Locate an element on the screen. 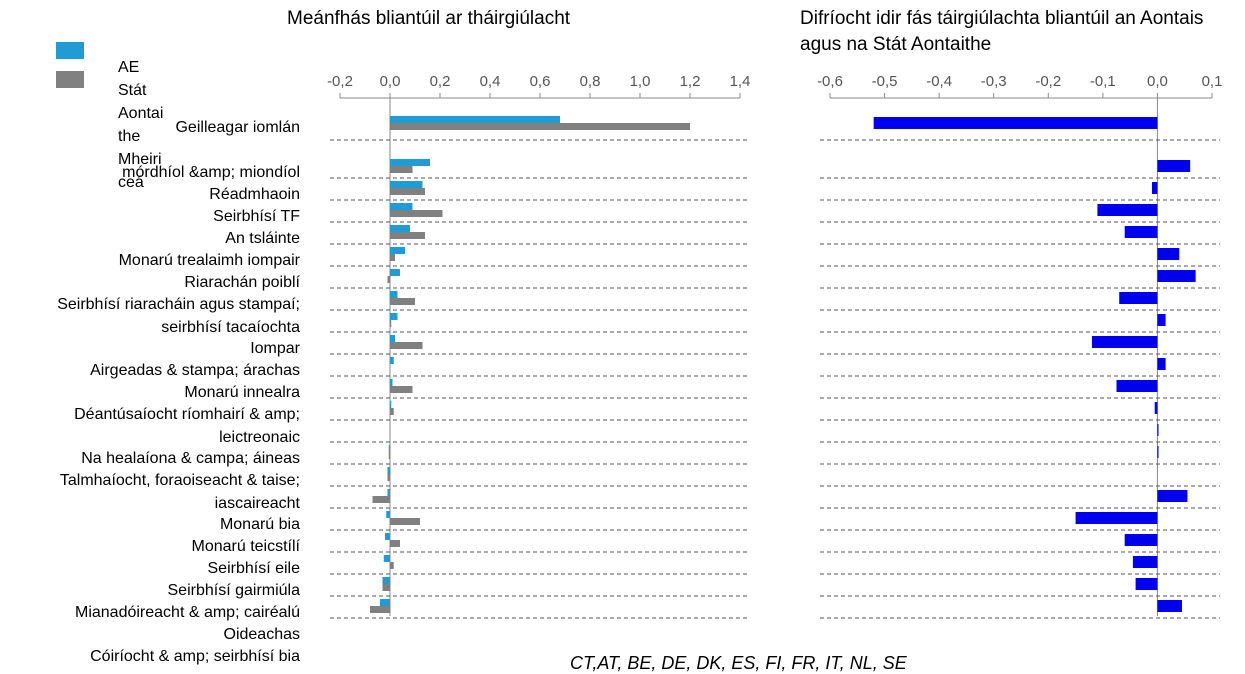 This screenshot has height=674, width=1245. y-tick-label: Geilleagar iomlán is located at coordinates (237, 127).